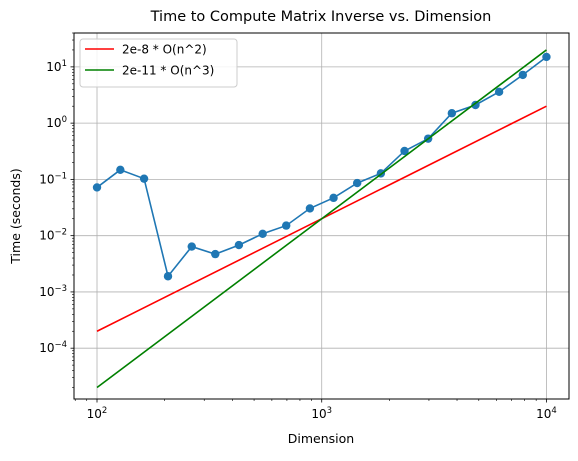  What do you see at coordinates (53, 235) in the screenshot?
I see `y-tick-label: 10⁻²` at bounding box center [53, 235].